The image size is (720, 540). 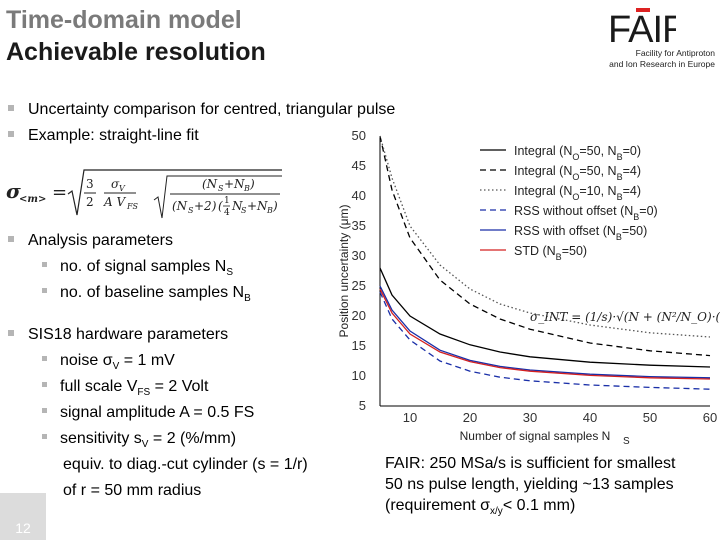 I want to click on conclusion-line3-sub: x/y, so click(x=496, y=512).